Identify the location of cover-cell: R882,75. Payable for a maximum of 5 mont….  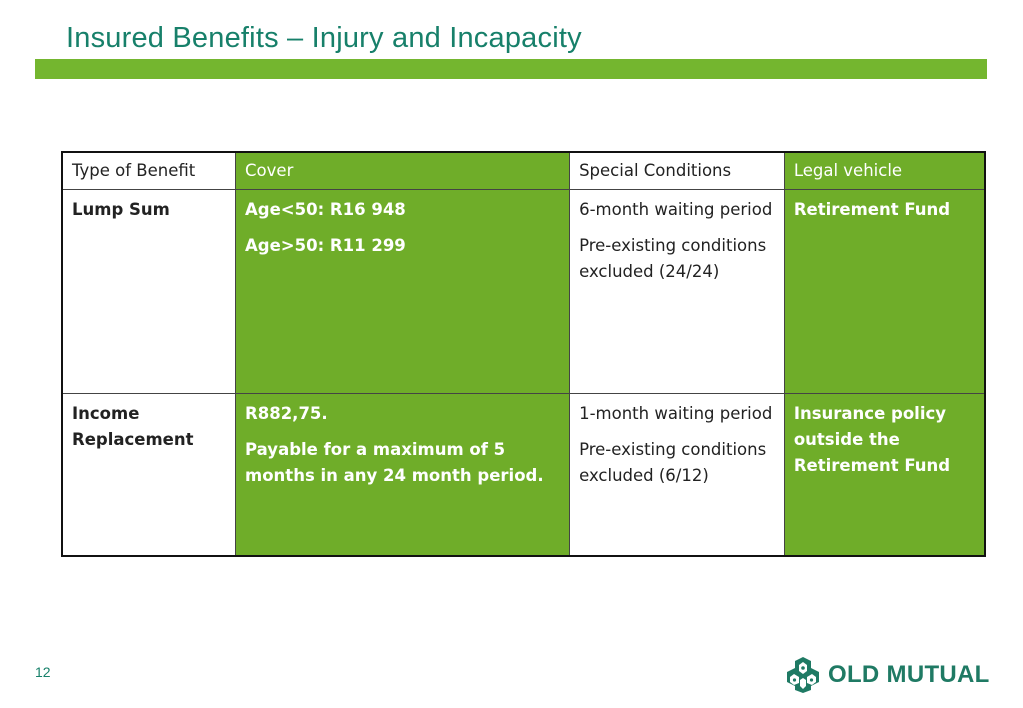
(403, 475).